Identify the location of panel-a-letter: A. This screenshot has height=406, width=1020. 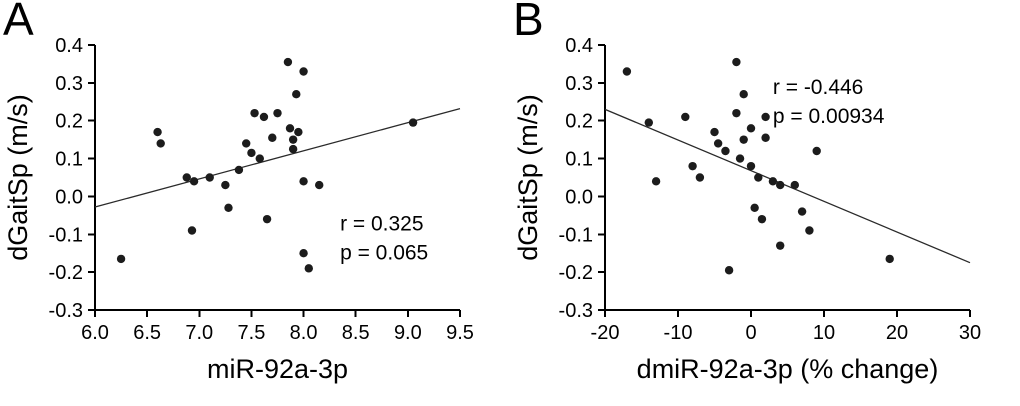
(18, 22).